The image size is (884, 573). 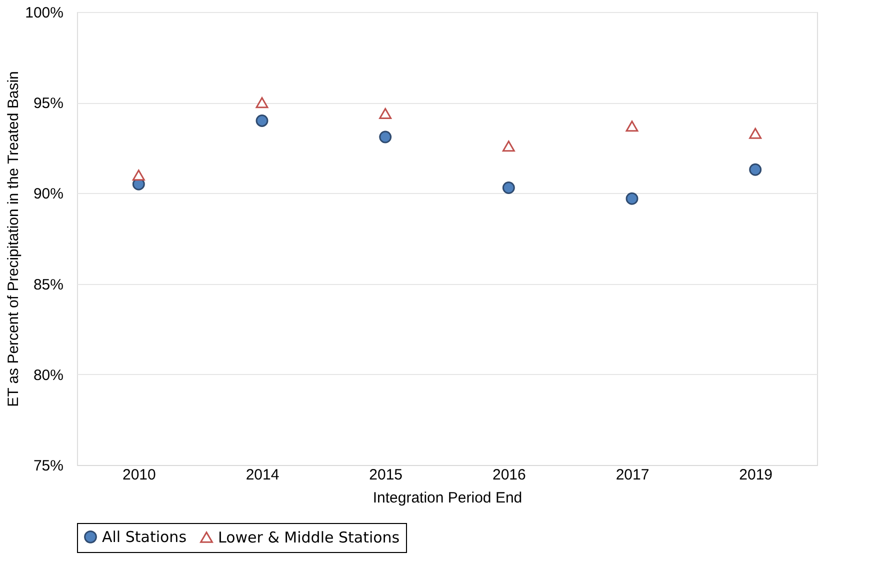 I want to click on y-tick-label: 100%, so click(x=44, y=13).